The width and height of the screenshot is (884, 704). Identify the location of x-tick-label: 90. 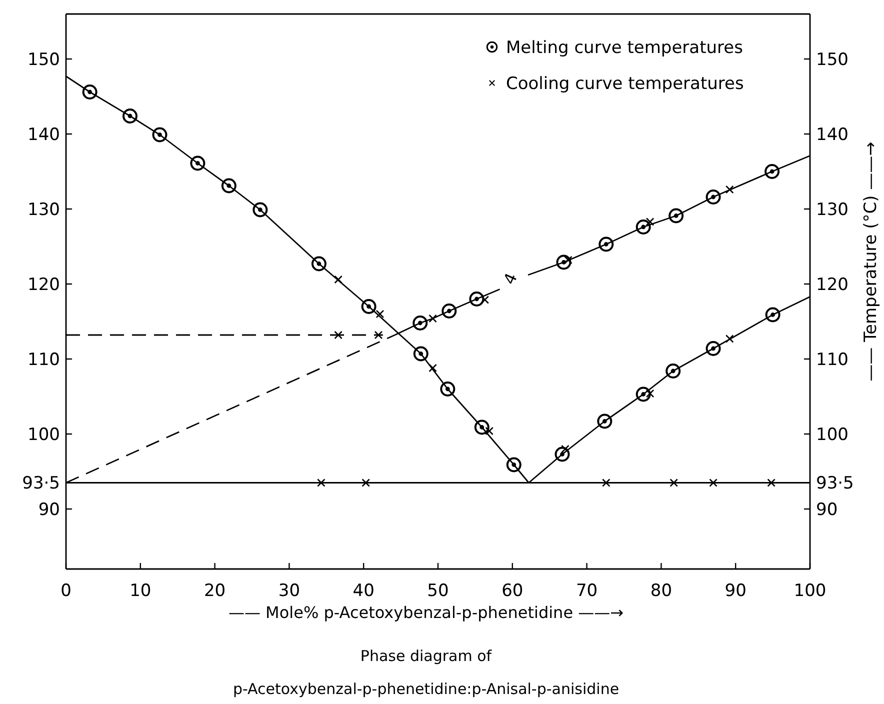
(735, 591).